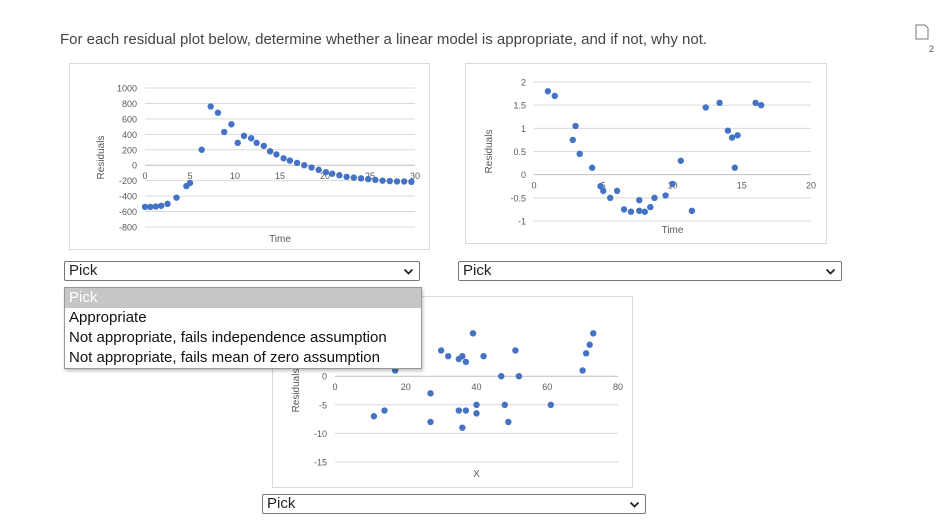  I want to click on plot-1-answer-select: Pick, so click(242, 271).